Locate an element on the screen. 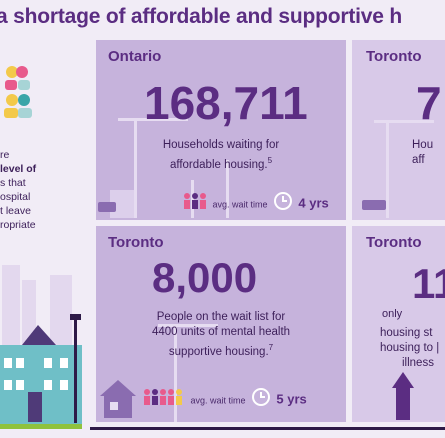 This screenshot has width=445, height=438. toronto-bottom-background-art is located at coordinates (403, 396).